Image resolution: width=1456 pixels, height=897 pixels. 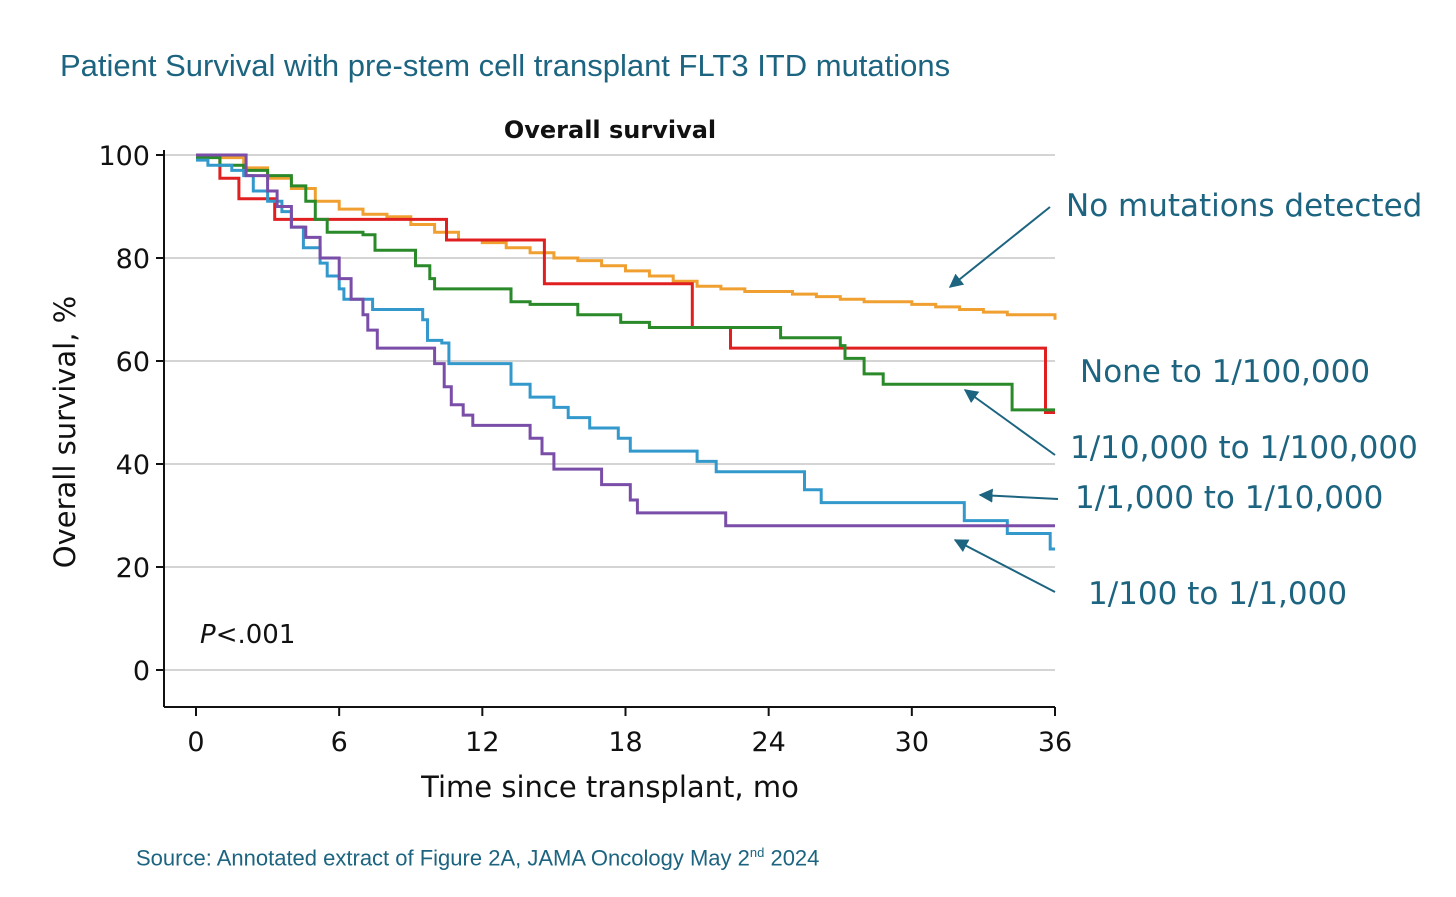 I want to click on annotation-arrows, so click(x=1003, y=399).